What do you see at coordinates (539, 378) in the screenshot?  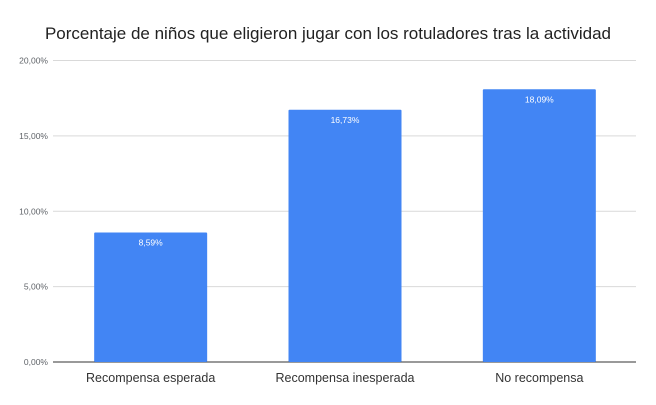 I see `x-category-label: No recompensa` at bounding box center [539, 378].